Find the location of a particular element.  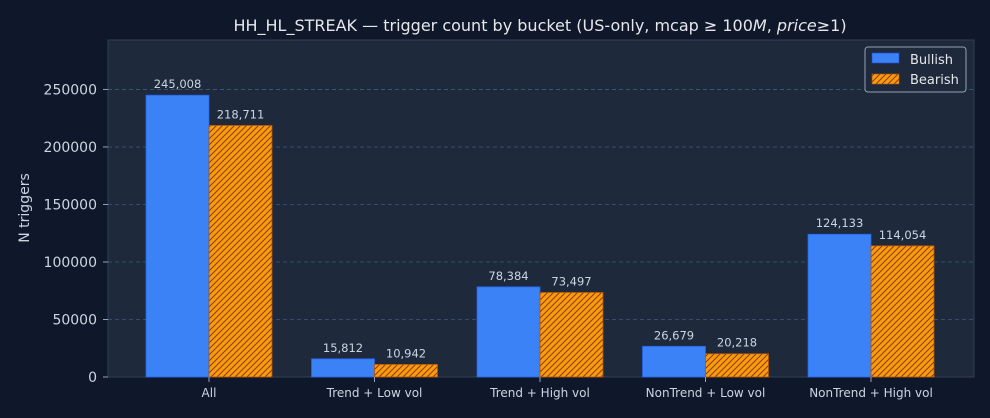

data-label-bullish: 15,812 is located at coordinates (343, 348).